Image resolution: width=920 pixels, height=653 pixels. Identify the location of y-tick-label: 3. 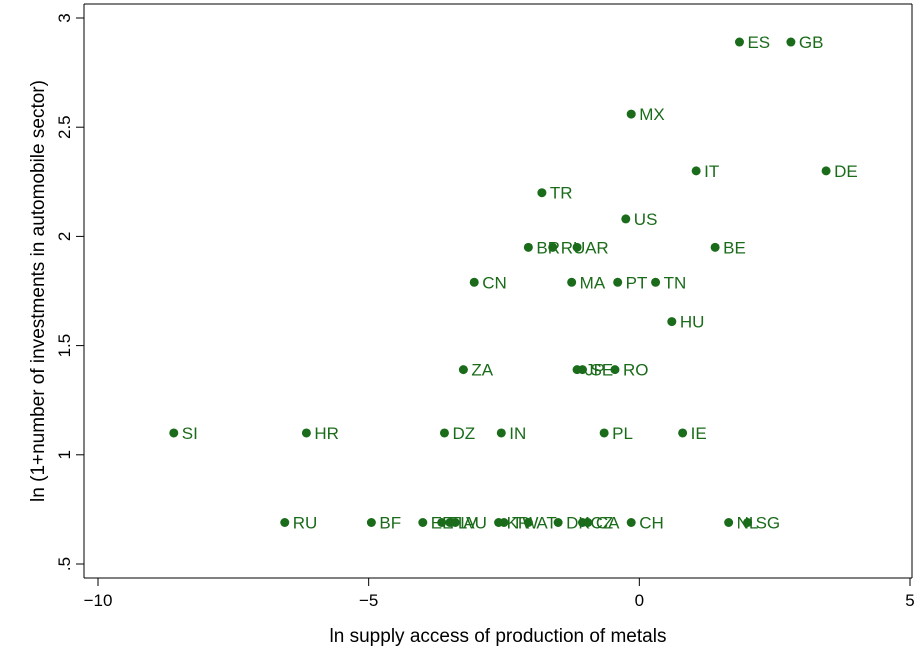
(64, 17).